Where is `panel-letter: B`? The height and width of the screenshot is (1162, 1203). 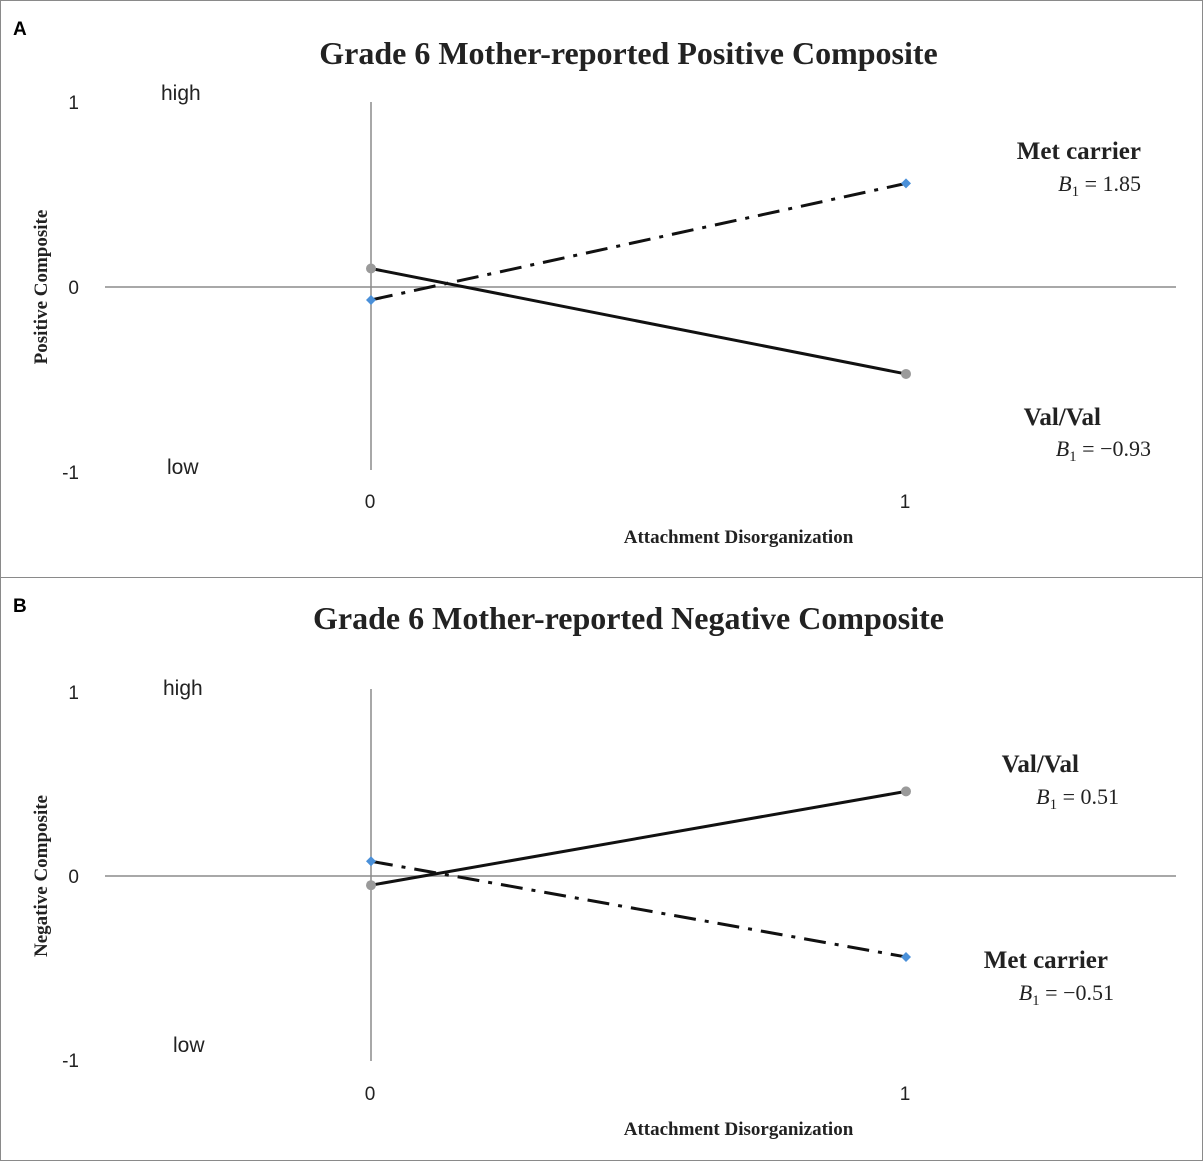 panel-letter: B is located at coordinates (20, 606).